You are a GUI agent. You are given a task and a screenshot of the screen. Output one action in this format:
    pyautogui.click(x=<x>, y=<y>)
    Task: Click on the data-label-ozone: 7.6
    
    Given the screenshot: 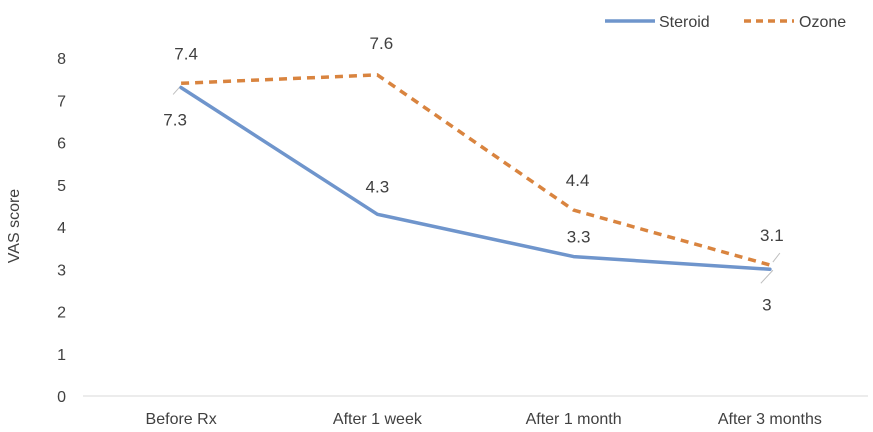 What is the action you would take?
    pyautogui.click(x=382, y=43)
    